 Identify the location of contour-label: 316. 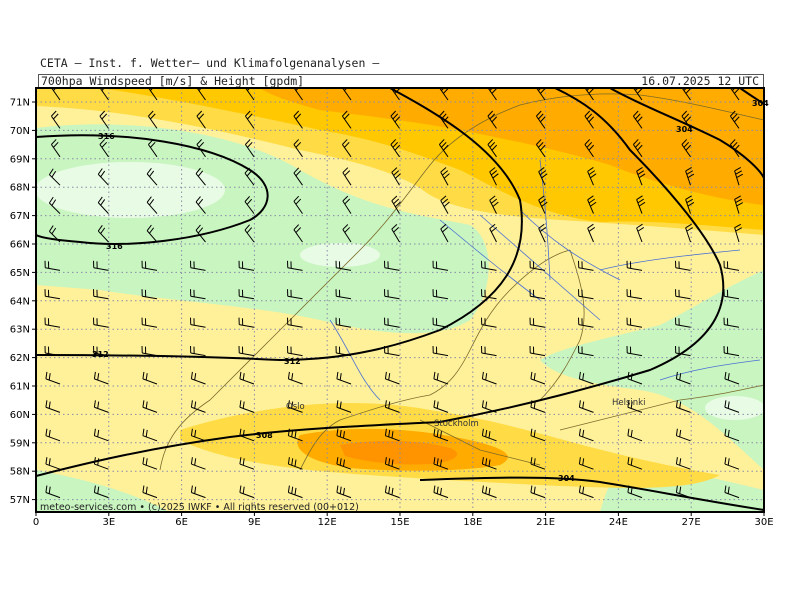
(114, 246).